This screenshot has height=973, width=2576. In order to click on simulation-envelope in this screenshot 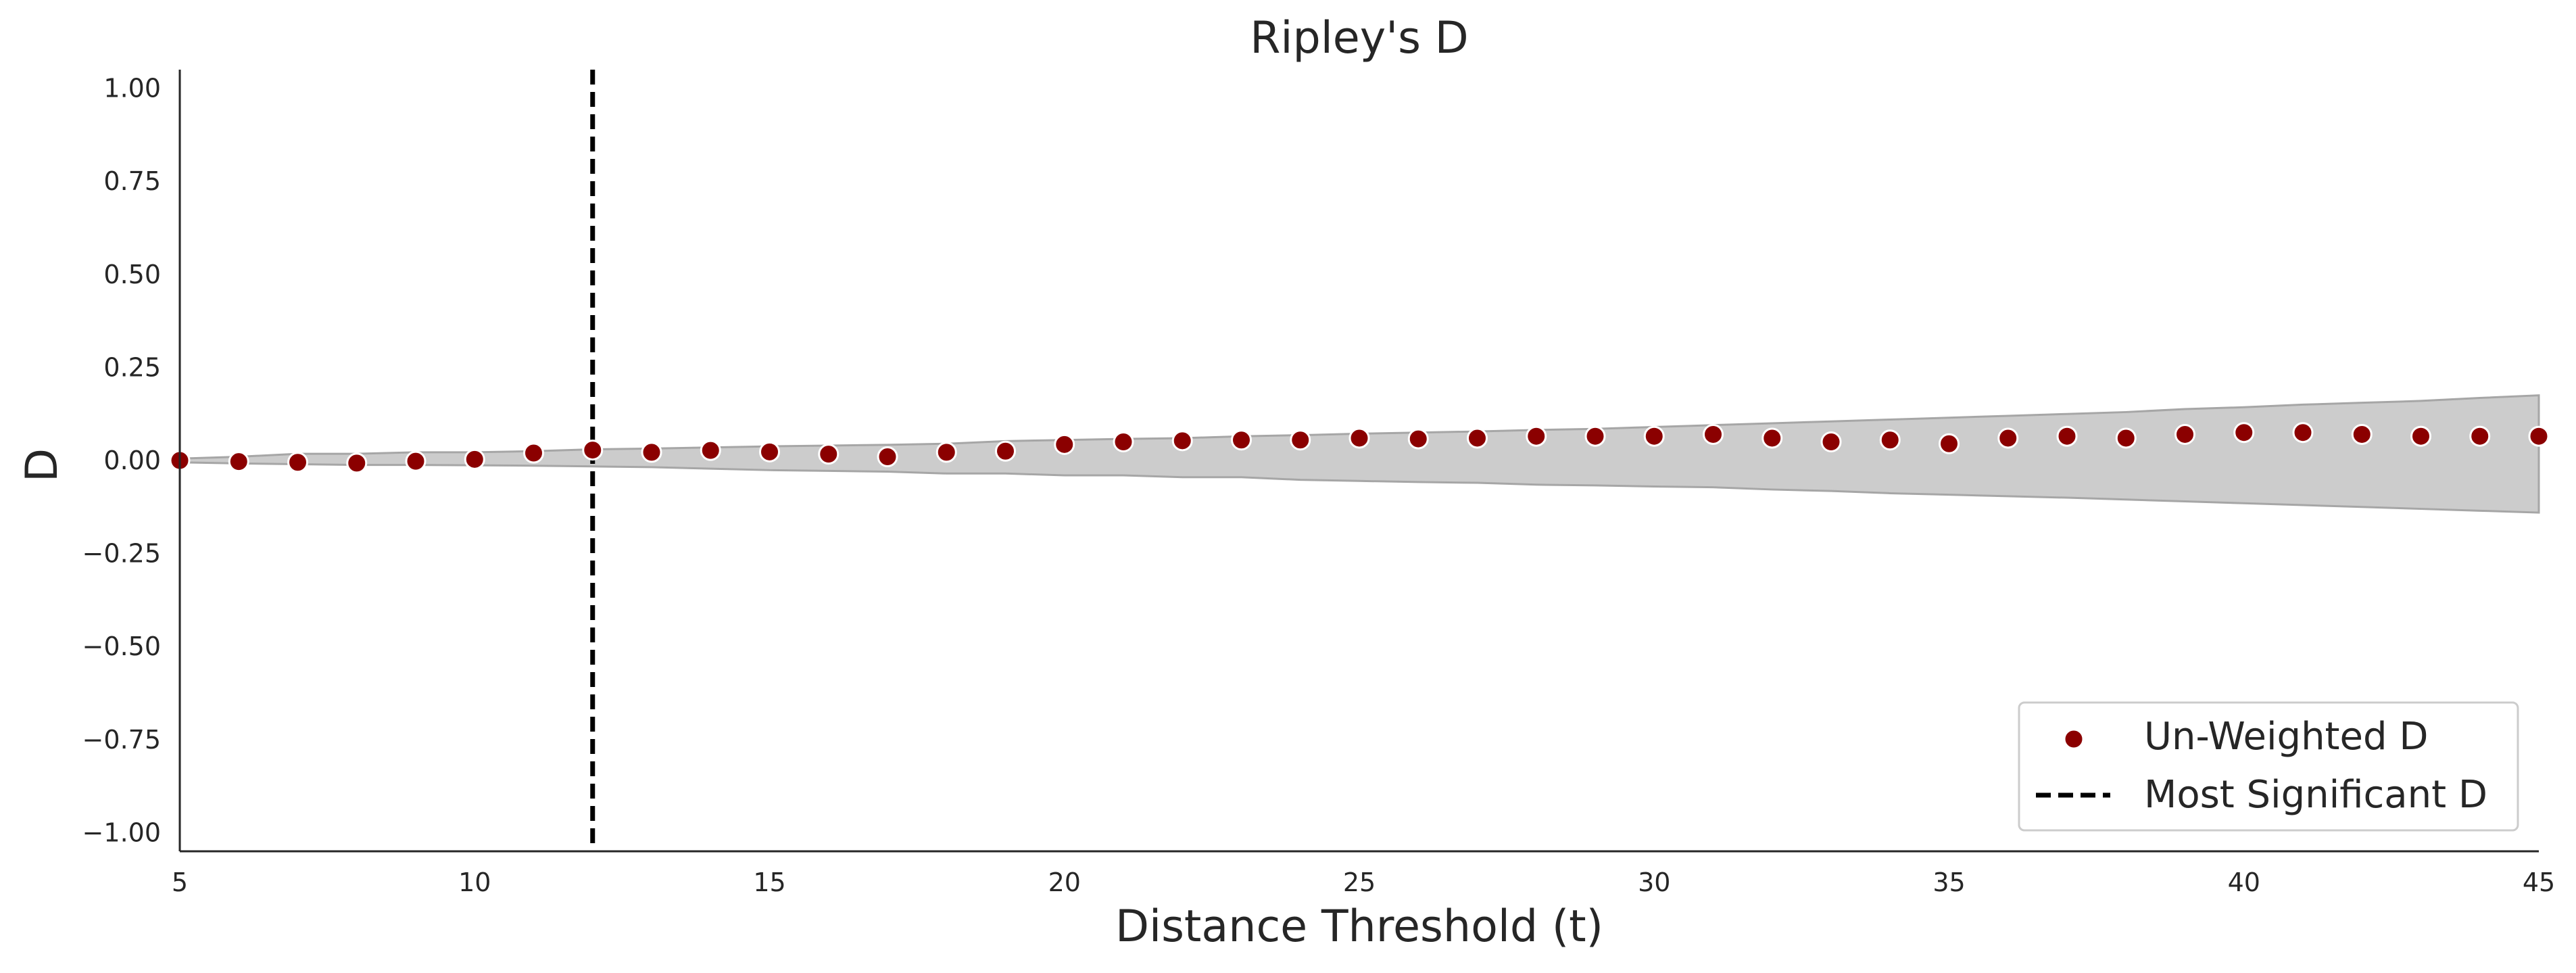, I will do `click(1359, 454)`.